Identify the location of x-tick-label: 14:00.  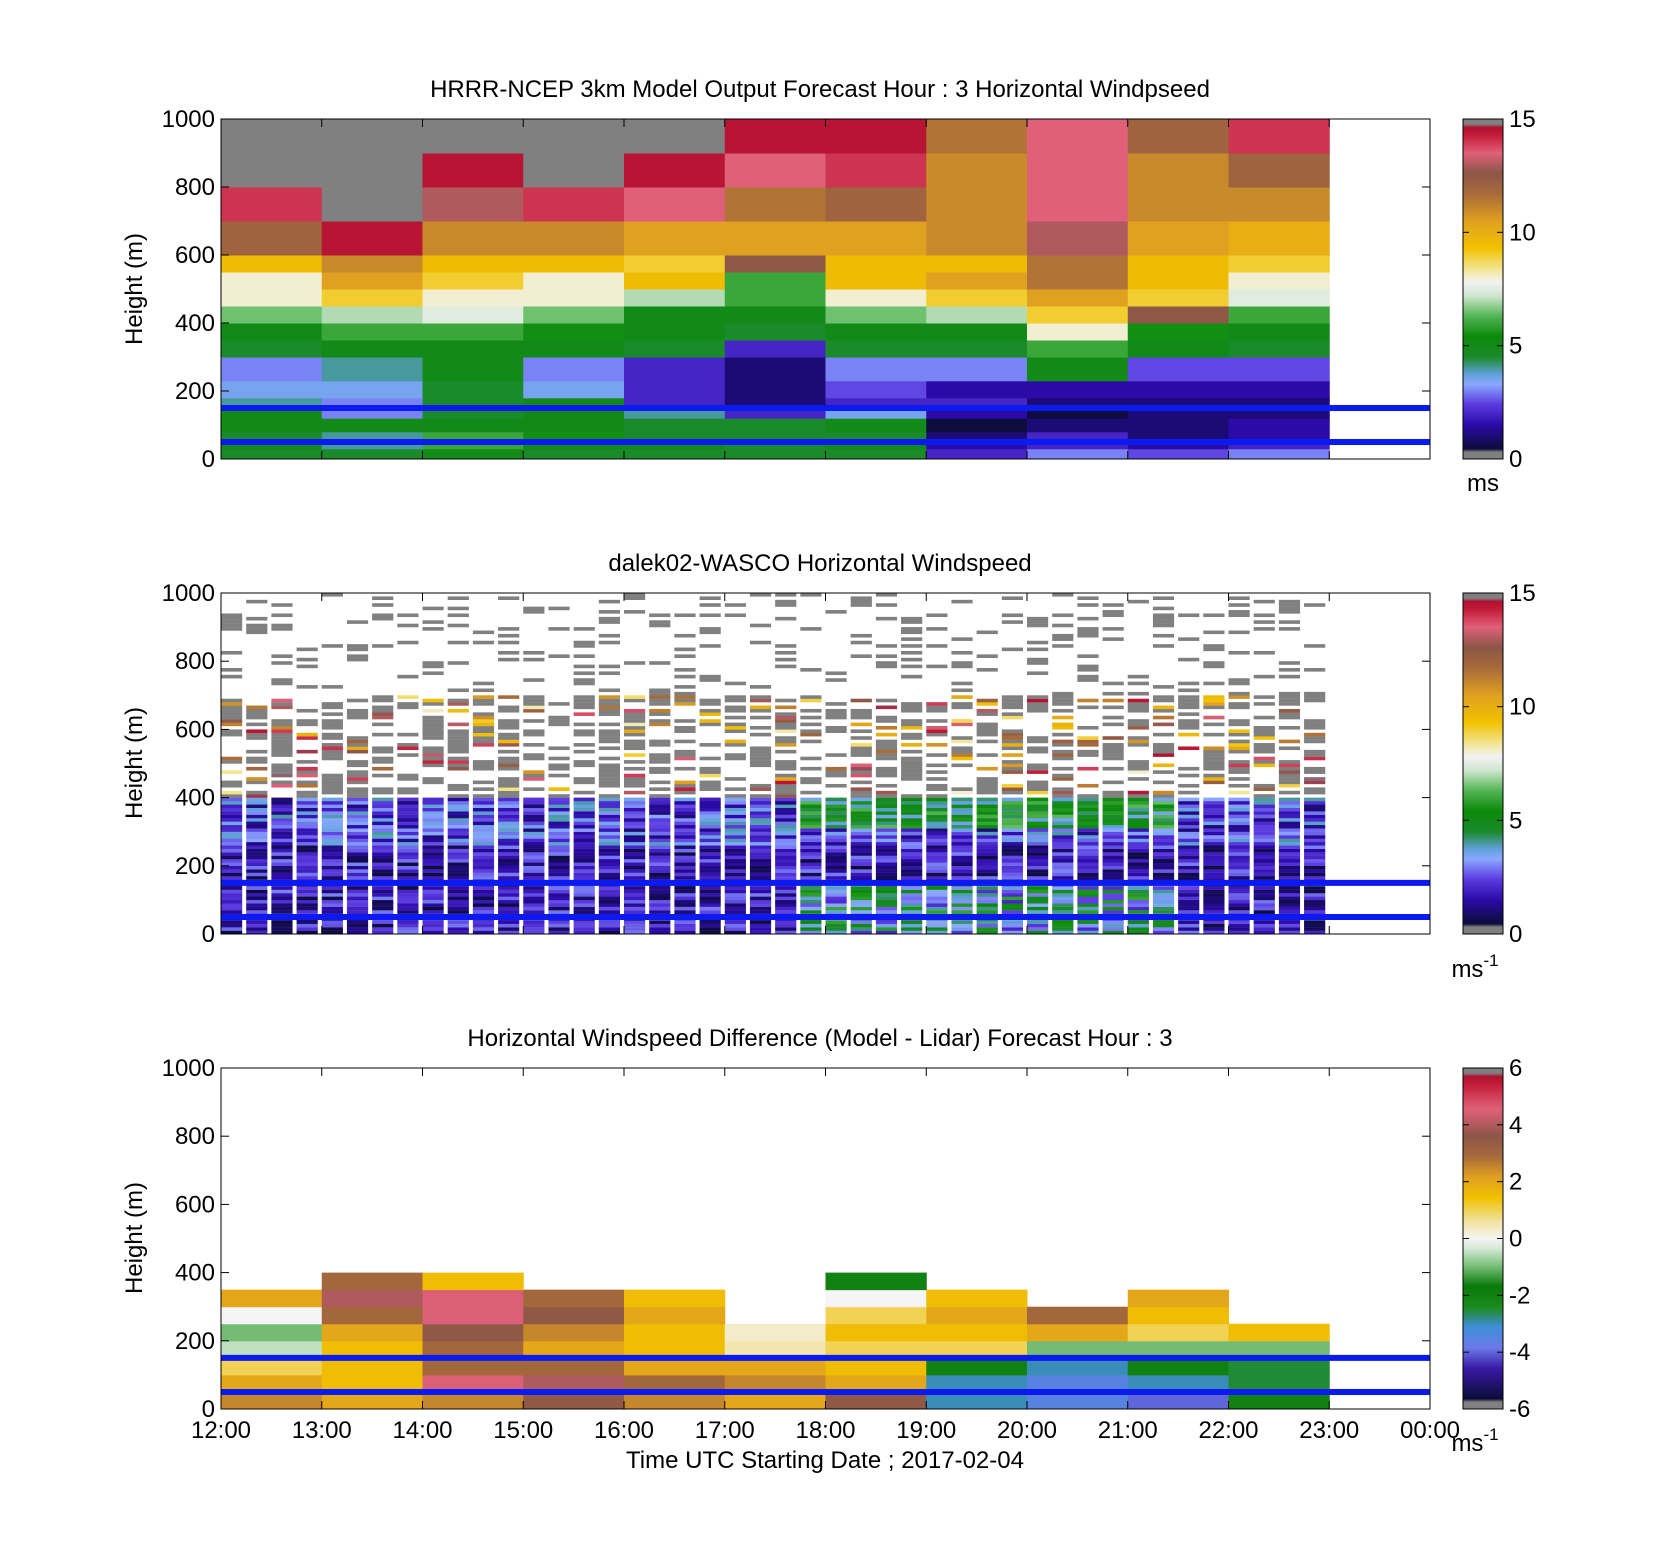
(422, 1430).